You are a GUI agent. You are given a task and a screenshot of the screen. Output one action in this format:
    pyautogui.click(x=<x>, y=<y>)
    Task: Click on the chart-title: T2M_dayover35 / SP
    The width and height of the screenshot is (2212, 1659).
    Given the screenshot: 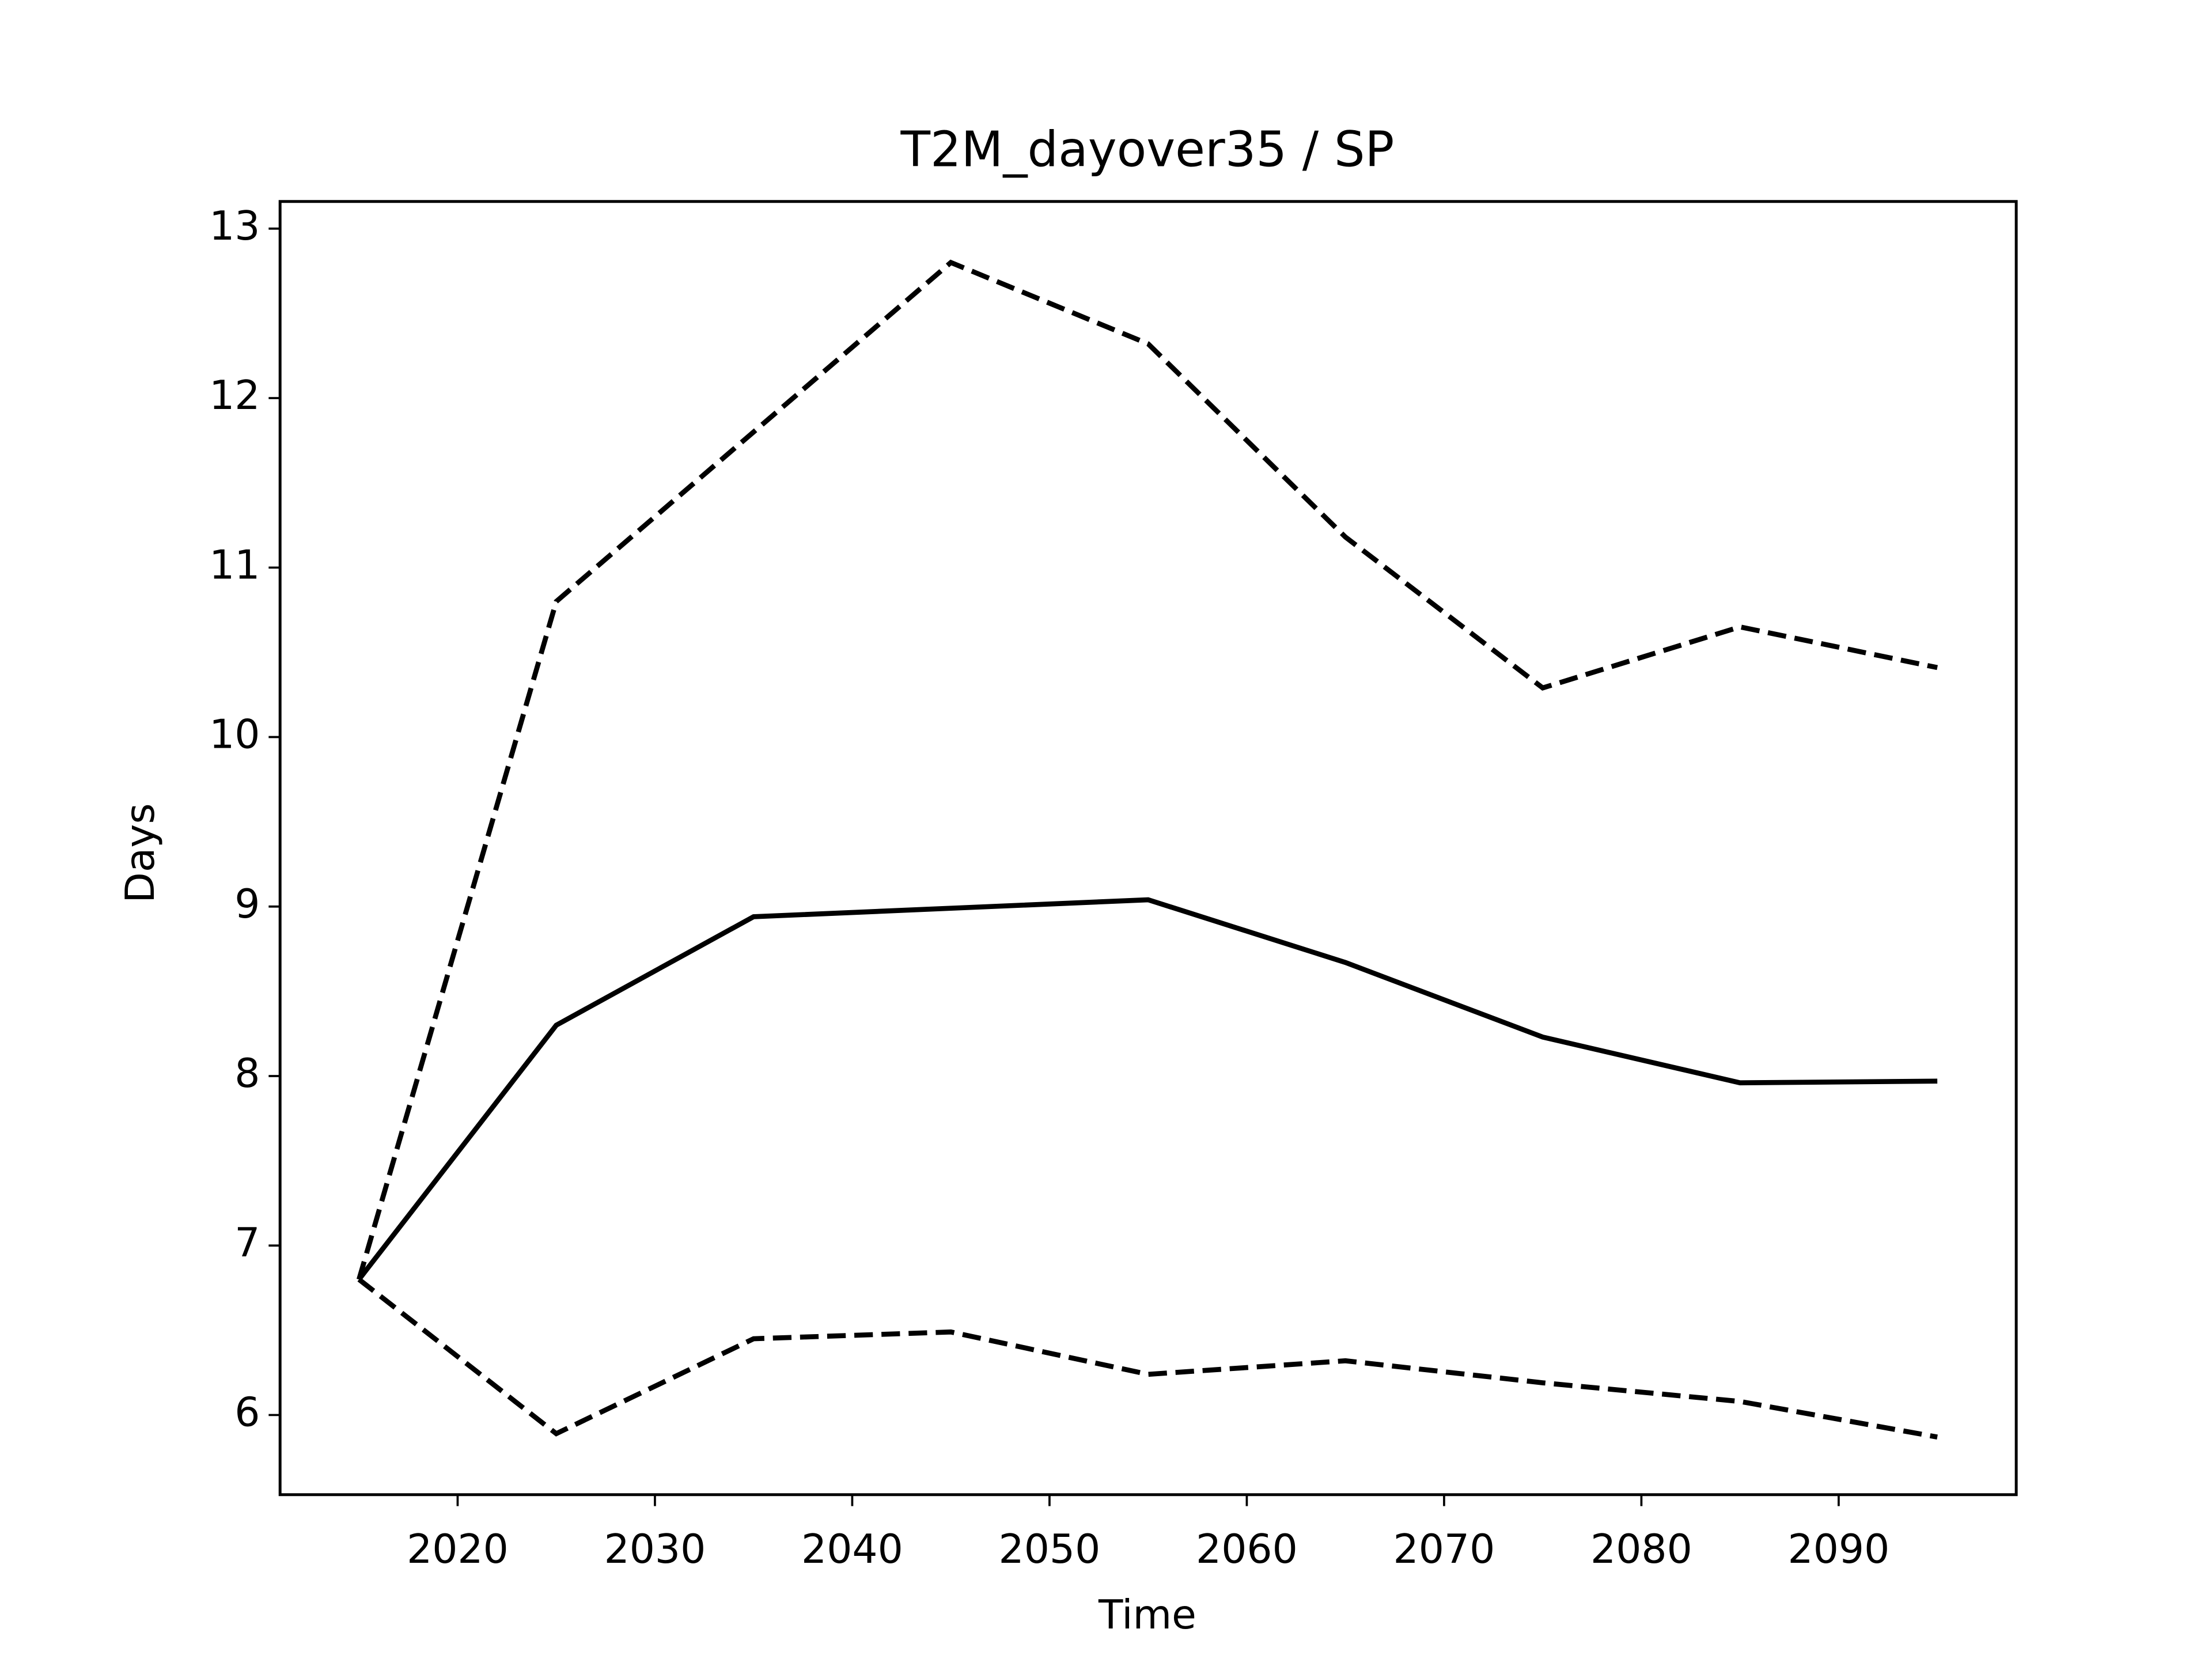 What is the action you would take?
    pyautogui.click(x=1147, y=149)
    